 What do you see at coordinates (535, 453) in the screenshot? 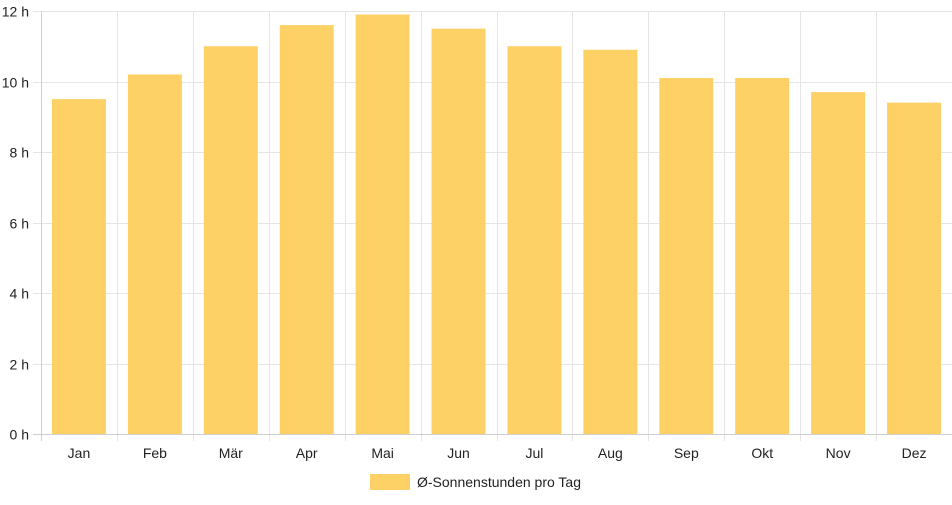
I see `x-tick-label: Jul` at bounding box center [535, 453].